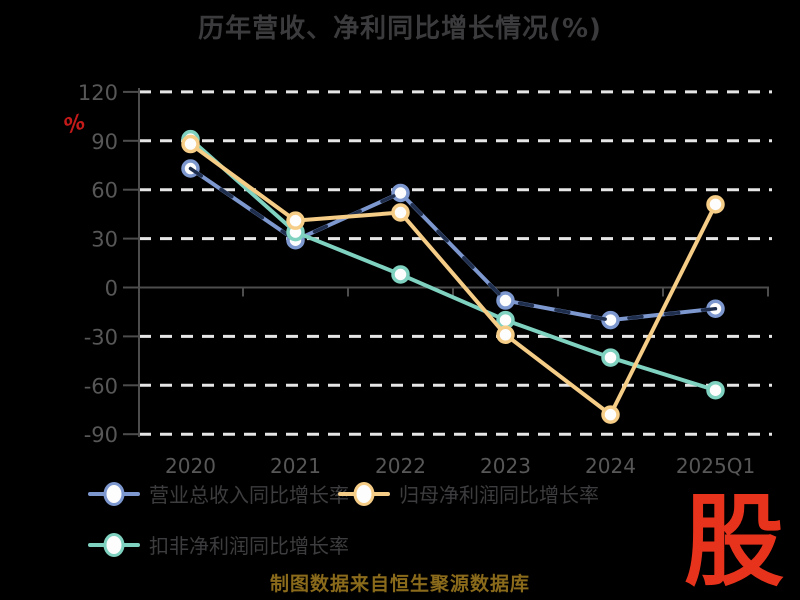 The width and height of the screenshot is (800, 600). I want to click on legend-label: 扣非净利润同比增长率, so click(249, 546).